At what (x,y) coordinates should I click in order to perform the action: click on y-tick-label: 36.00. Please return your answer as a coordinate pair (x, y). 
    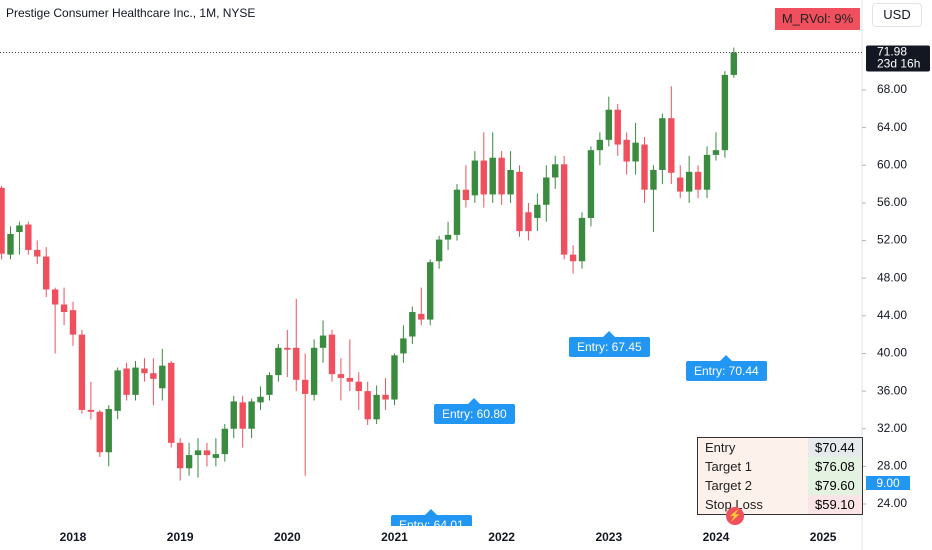
    Looking at the image, I should click on (892, 390).